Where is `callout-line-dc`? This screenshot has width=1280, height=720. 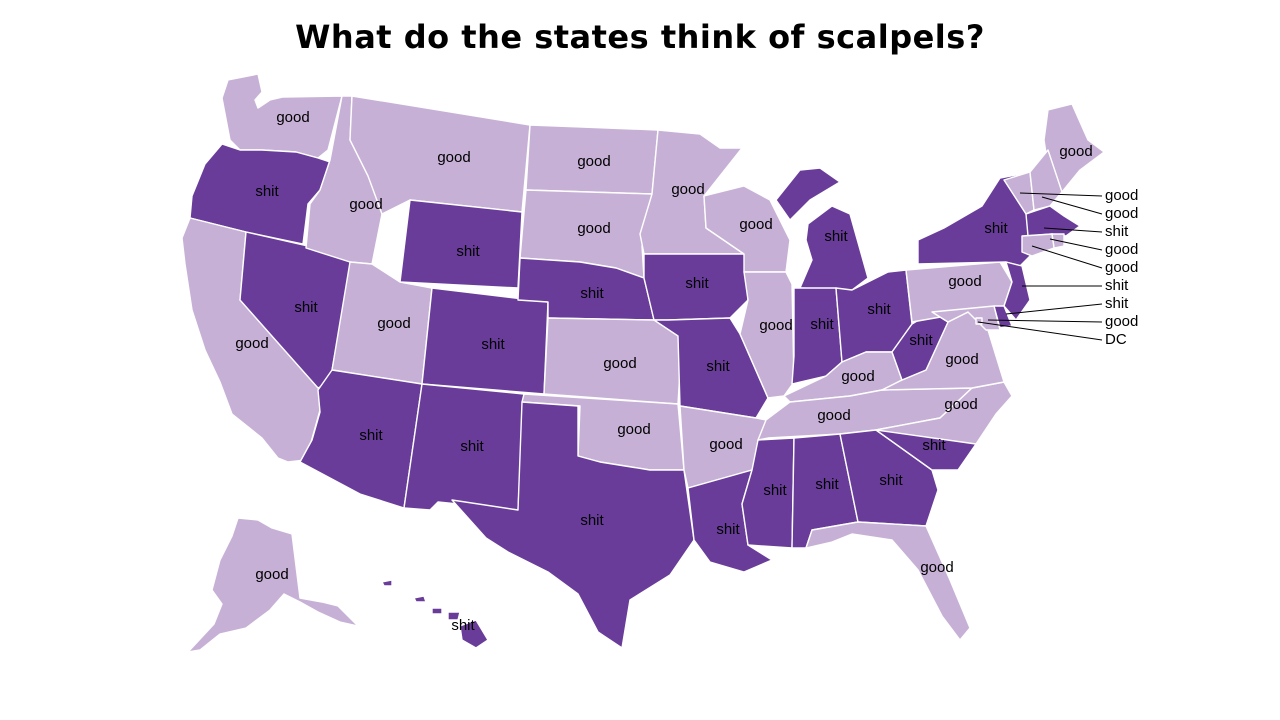
callout-line-dc is located at coordinates (1040, 331).